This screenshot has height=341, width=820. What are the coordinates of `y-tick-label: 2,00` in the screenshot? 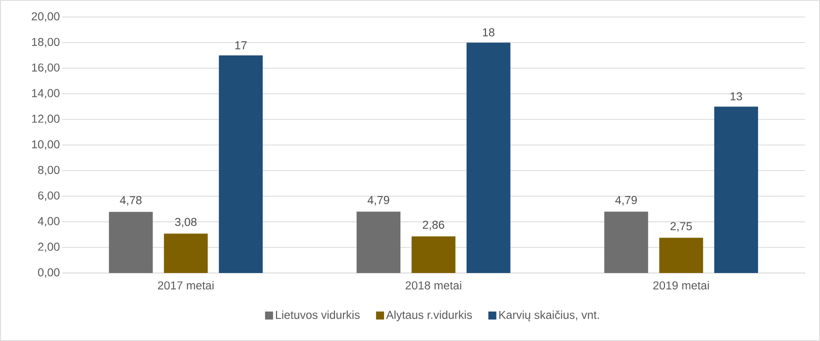 It's located at (49, 247).